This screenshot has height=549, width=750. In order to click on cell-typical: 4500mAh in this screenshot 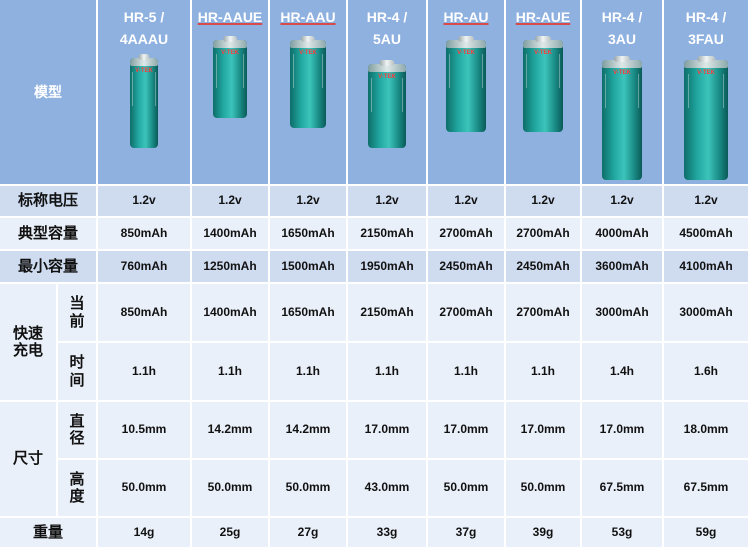, I will do `click(706, 233)`.